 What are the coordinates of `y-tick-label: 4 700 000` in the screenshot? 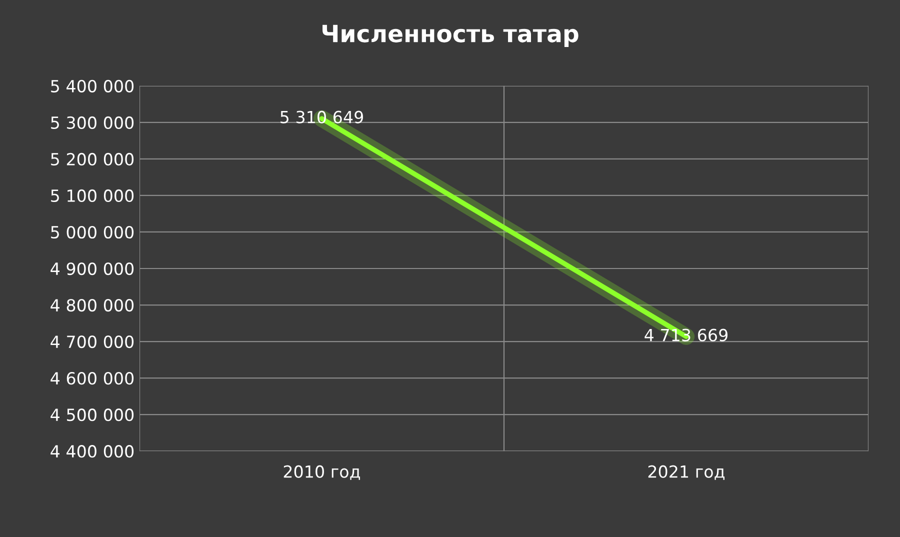 It's located at (92, 341).